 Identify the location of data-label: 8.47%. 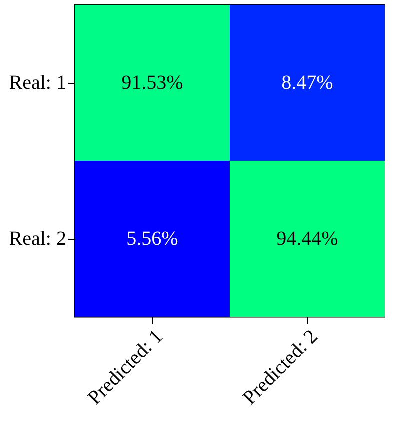
(308, 83).